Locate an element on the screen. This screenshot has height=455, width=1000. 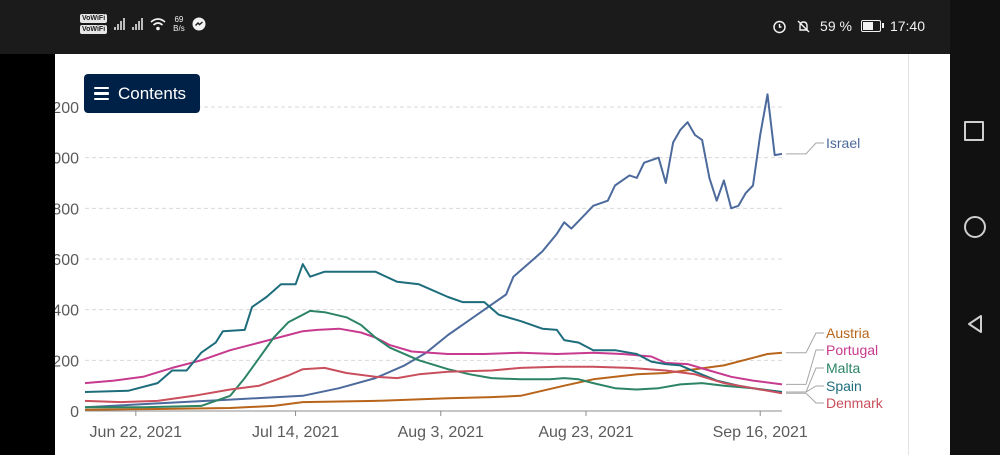
contents-button: Contents is located at coordinates (142, 93).